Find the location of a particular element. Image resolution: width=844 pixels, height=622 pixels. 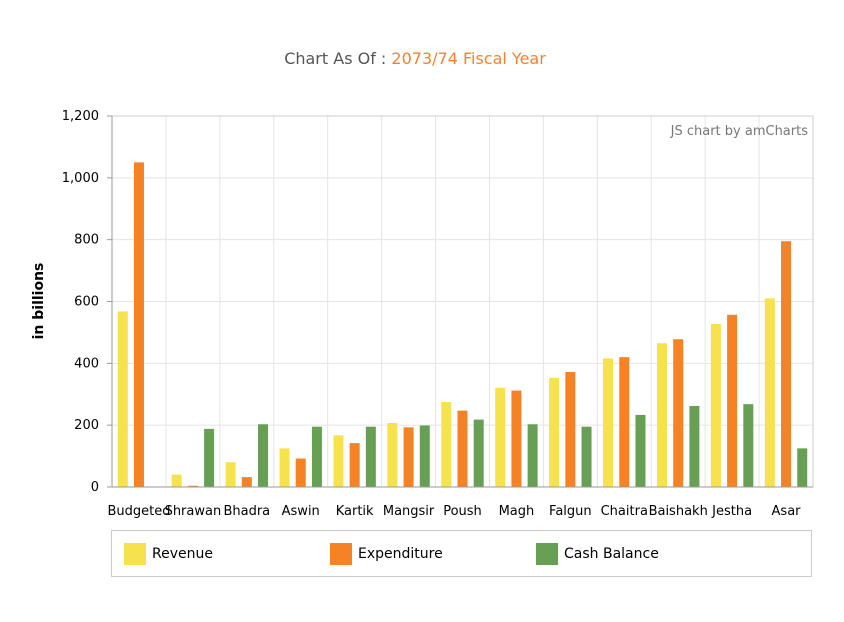

x-tick-label: Poush is located at coordinates (462, 511).